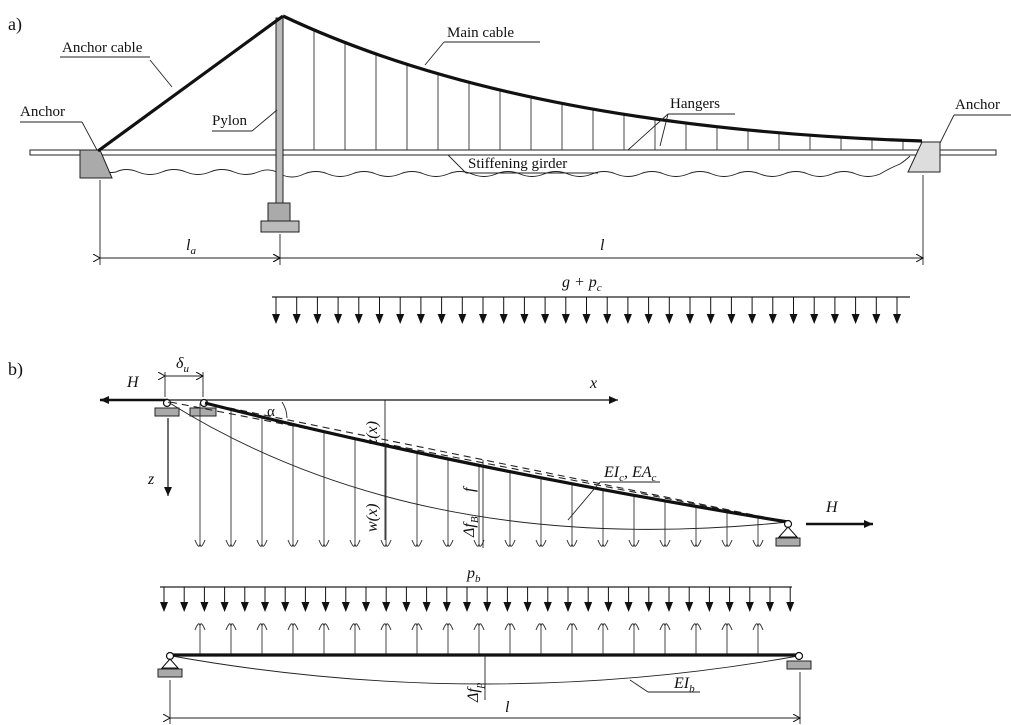 The width and height of the screenshot is (1011, 725). I want to click on anchor-right-label: Anchor, so click(977, 105).